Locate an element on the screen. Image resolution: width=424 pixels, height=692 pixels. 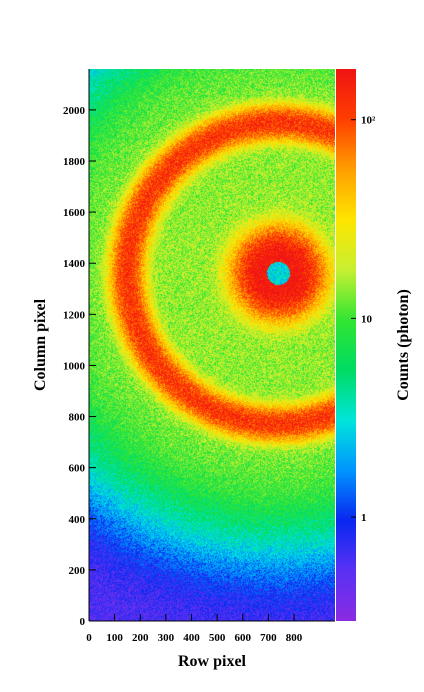
y-tick-label: 200 is located at coordinates (77, 571).